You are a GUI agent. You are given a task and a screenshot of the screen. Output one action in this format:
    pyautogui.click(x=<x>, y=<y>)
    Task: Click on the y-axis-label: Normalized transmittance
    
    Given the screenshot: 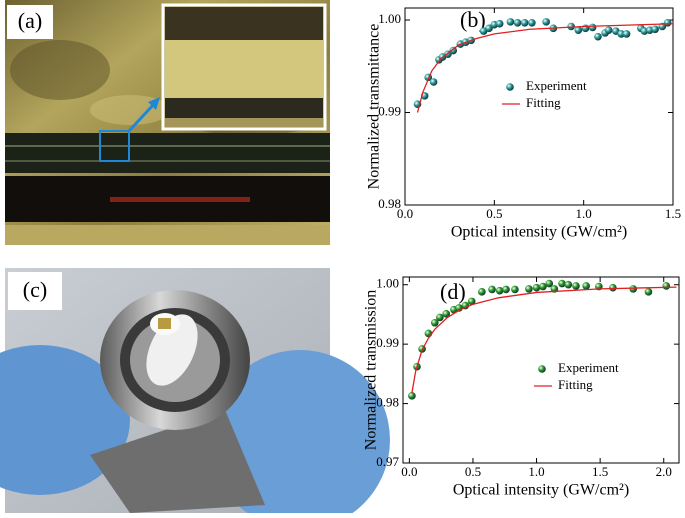 What is the action you would take?
    pyautogui.click(x=374, y=107)
    